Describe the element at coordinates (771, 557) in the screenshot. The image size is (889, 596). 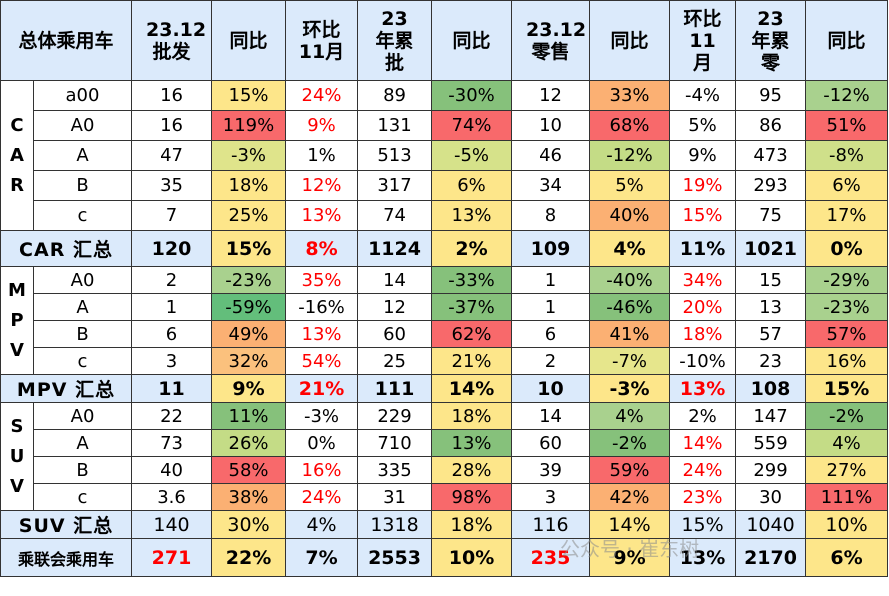
I see `data-cell: 2170` at that location.